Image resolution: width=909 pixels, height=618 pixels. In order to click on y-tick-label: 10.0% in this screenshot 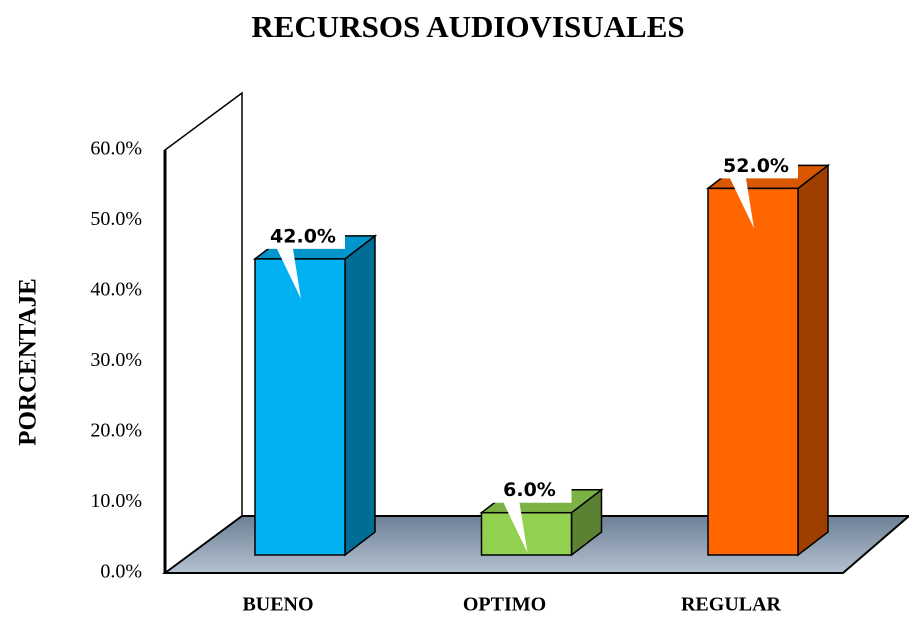, I will do `click(116, 501)`.